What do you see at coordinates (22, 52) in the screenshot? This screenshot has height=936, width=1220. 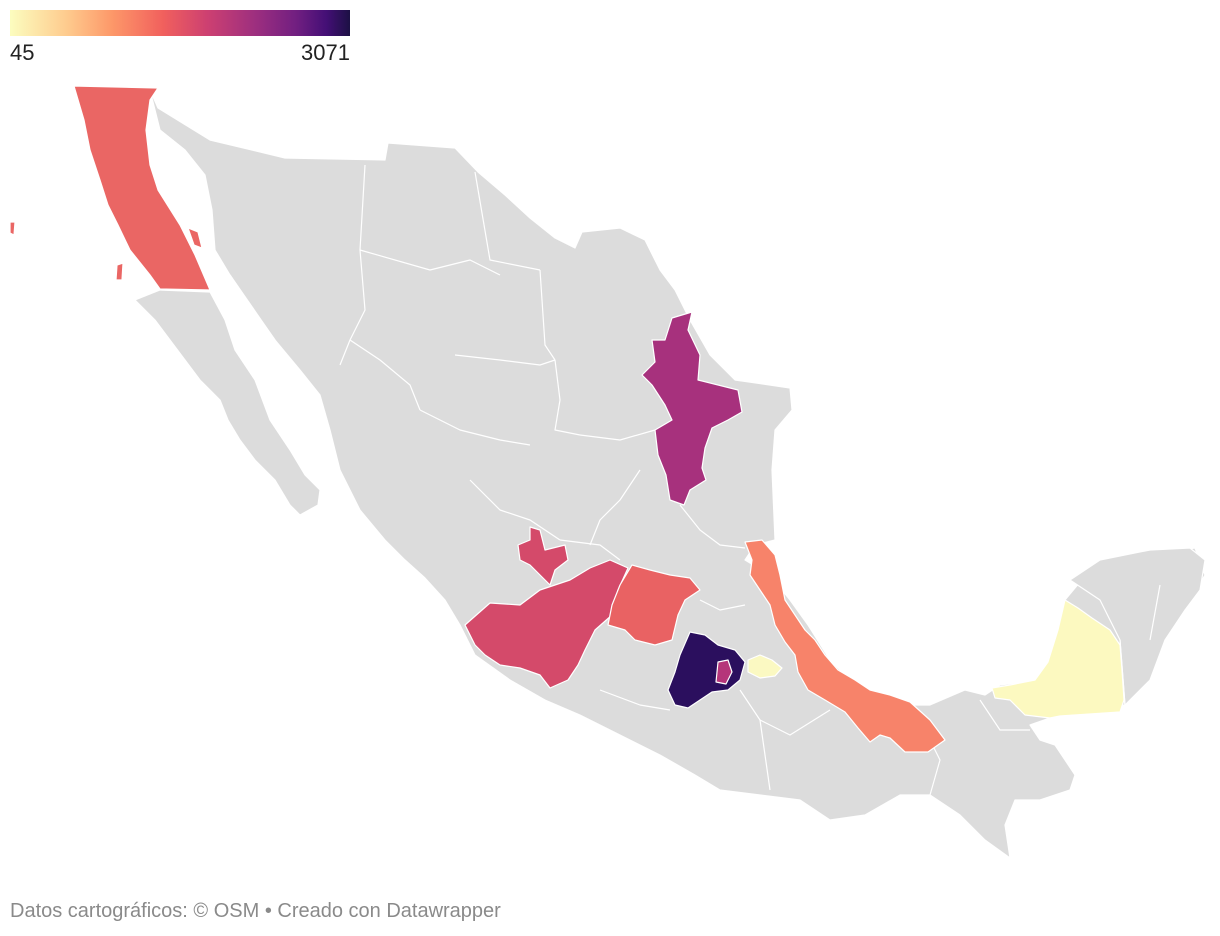 I see `legend-min-label: 45` at bounding box center [22, 52].